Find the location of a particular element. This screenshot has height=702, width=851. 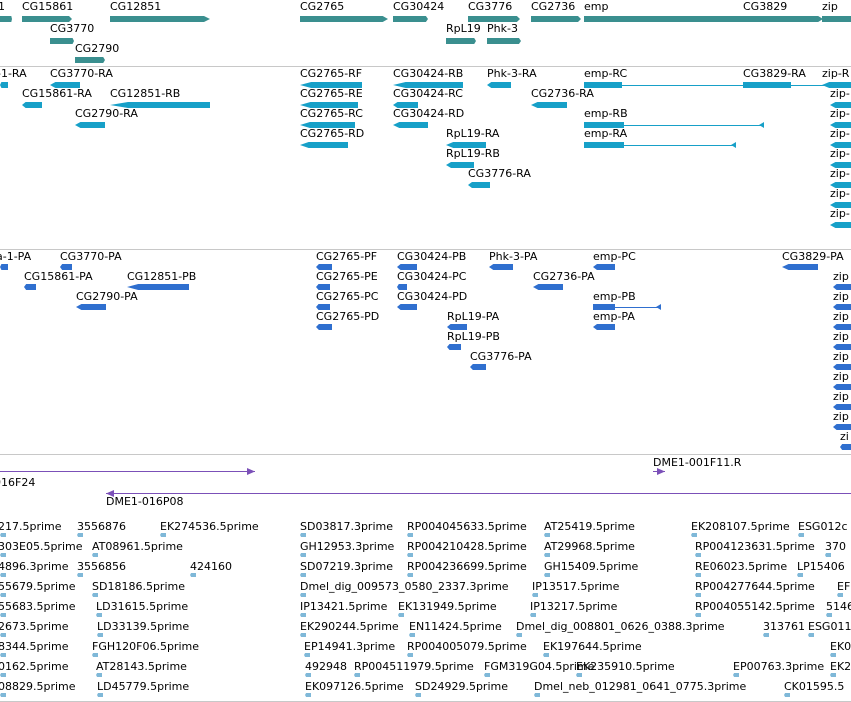

transcript-label: CG30424-RB is located at coordinates (428, 73).